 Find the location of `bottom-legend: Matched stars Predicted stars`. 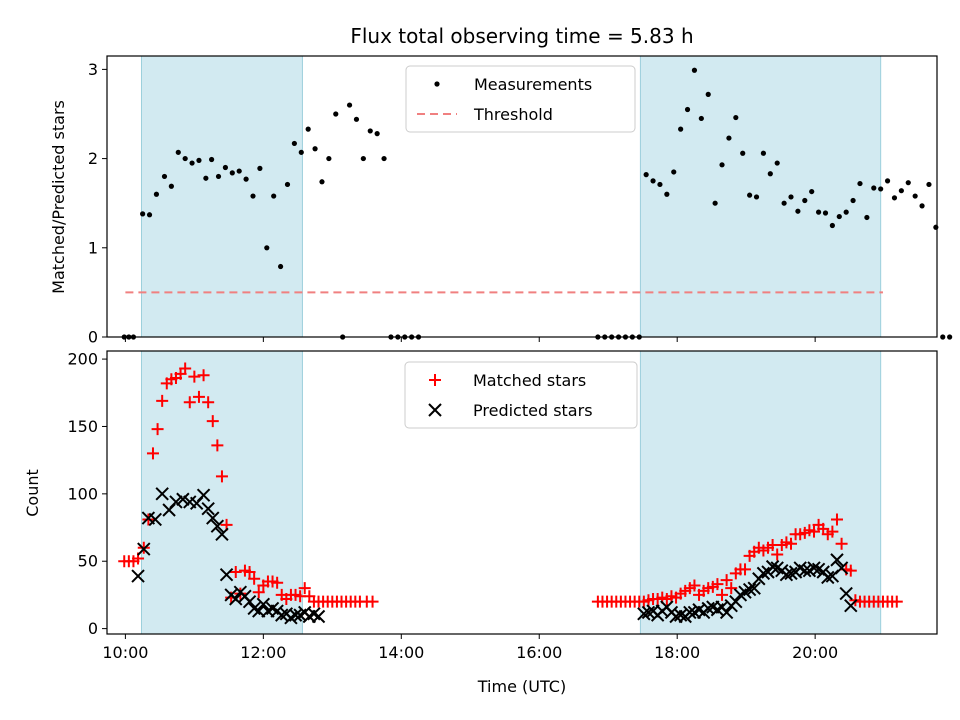

bottom-legend: Matched stars Predicted stars is located at coordinates (521, 395).